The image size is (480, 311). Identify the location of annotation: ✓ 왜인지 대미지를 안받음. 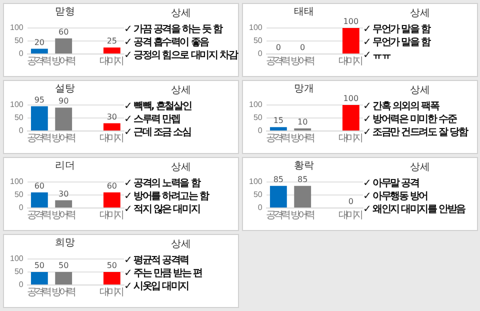
(414, 209).